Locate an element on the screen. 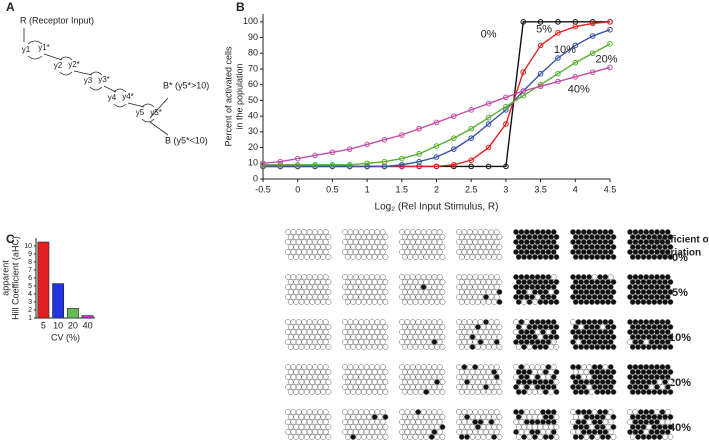 The image size is (709, 440). y-axis-label: Hill Coefficient (aHC) is located at coordinates (15, 278).